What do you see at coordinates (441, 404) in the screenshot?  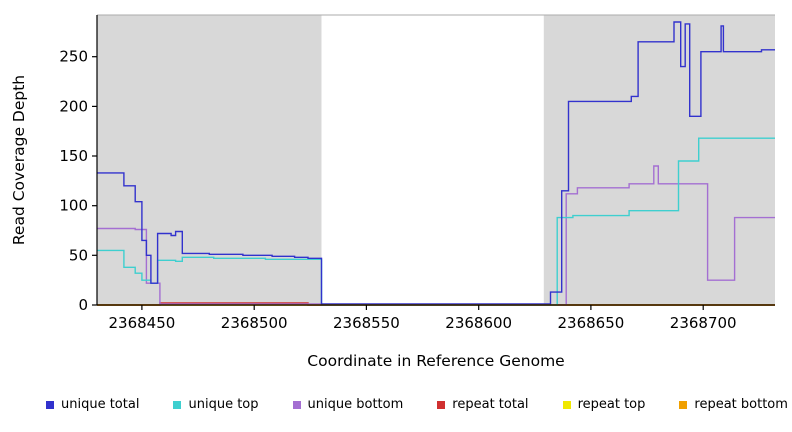 I see `legend-swatch-repeat-total` at bounding box center [441, 404].